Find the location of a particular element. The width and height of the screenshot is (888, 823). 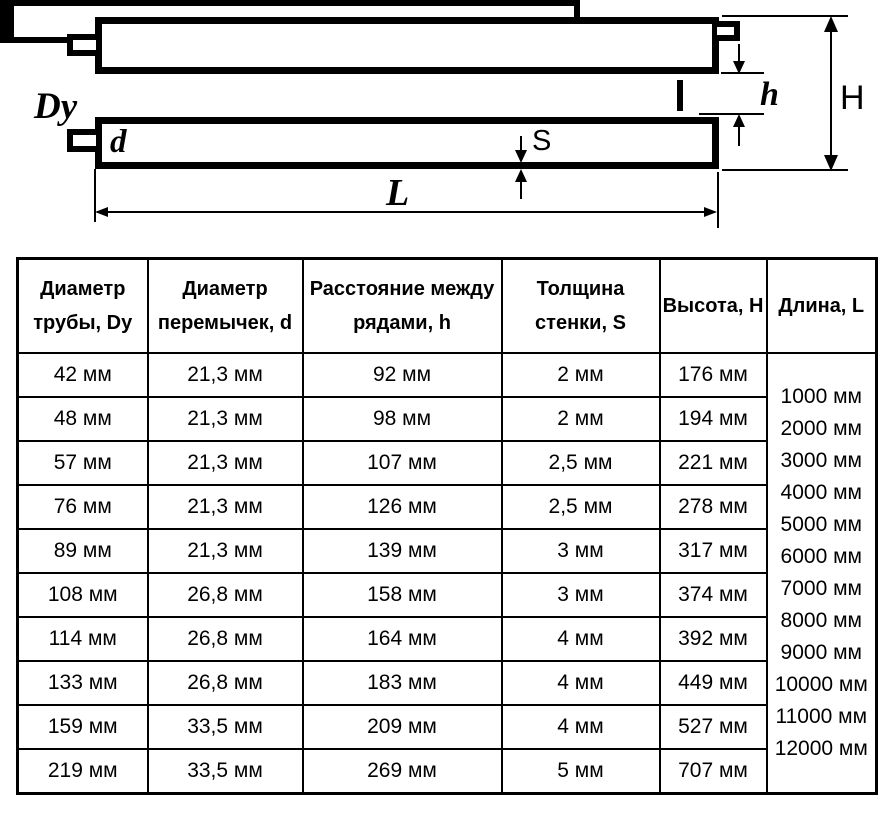

table-row: 133 мм 26,8 мм 183 мм 4 мм 449 мм is located at coordinates (446, 683).